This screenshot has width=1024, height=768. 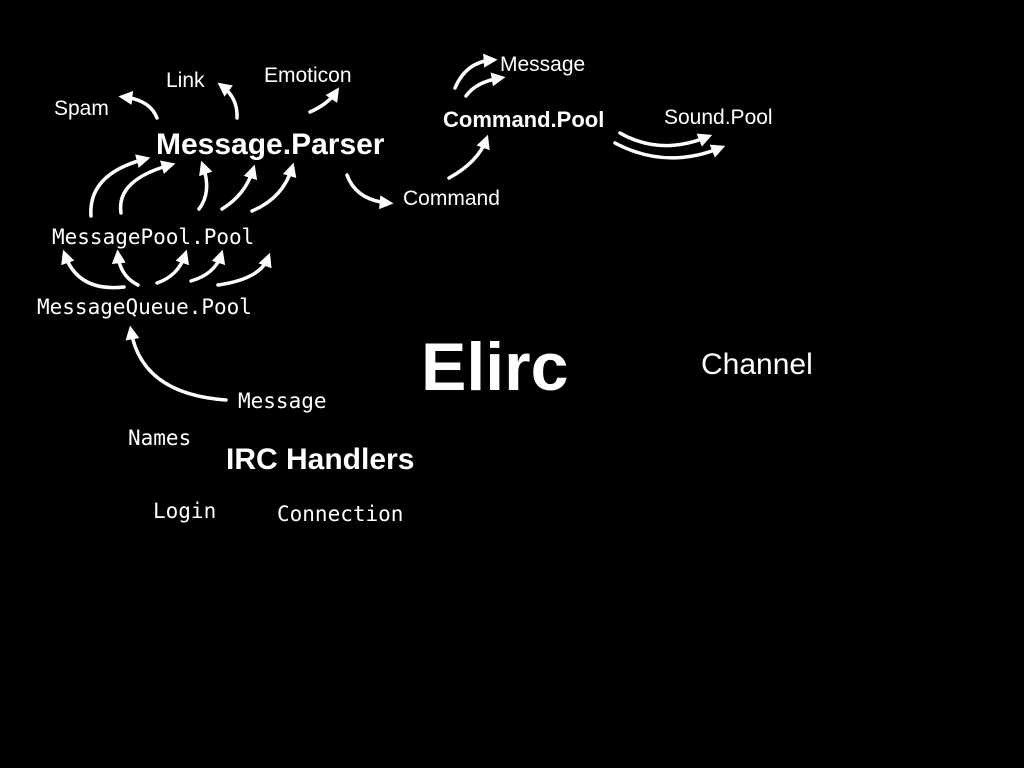 What do you see at coordinates (757, 364) in the screenshot?
I see `node-channel: Channel` at bounding box center [757, 364].